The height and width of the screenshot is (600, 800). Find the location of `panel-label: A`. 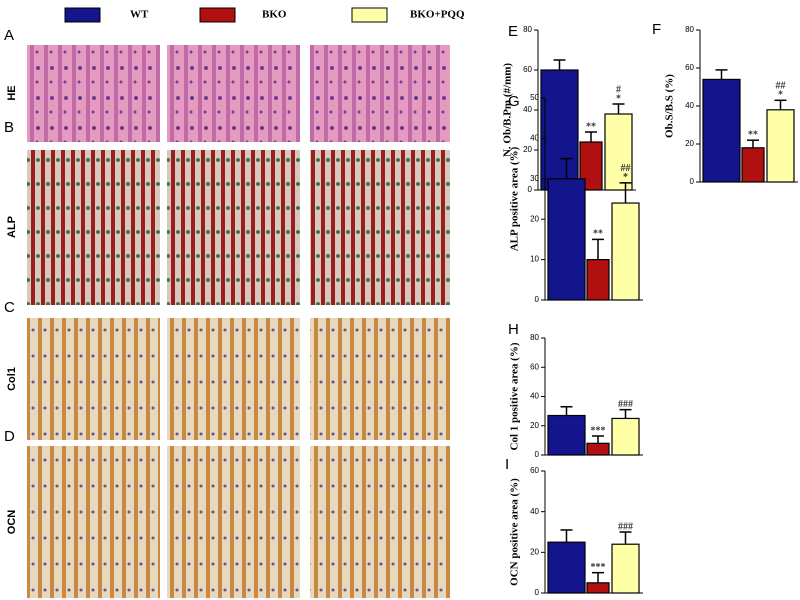

panel-label: A is located at coordinates (9, 35).